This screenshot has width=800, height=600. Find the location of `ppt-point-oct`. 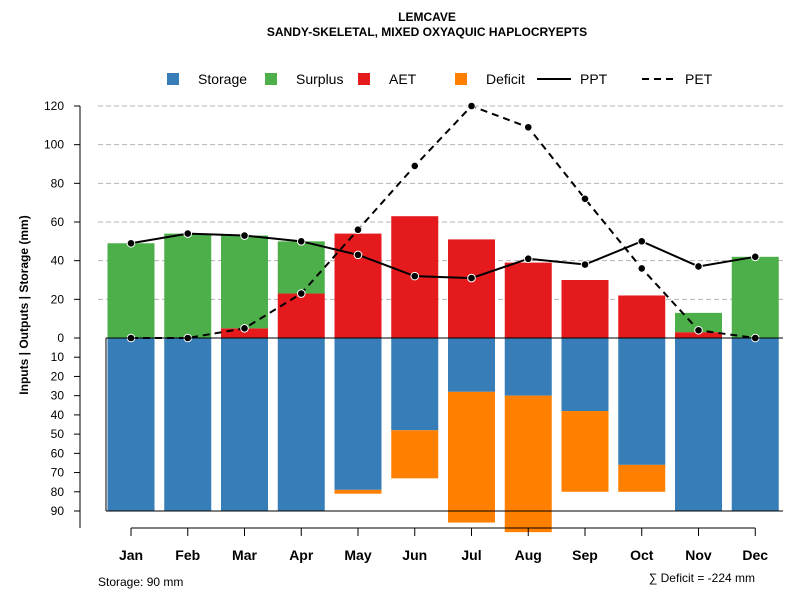

ppt-point-oct is located at coordinates (642, 241).